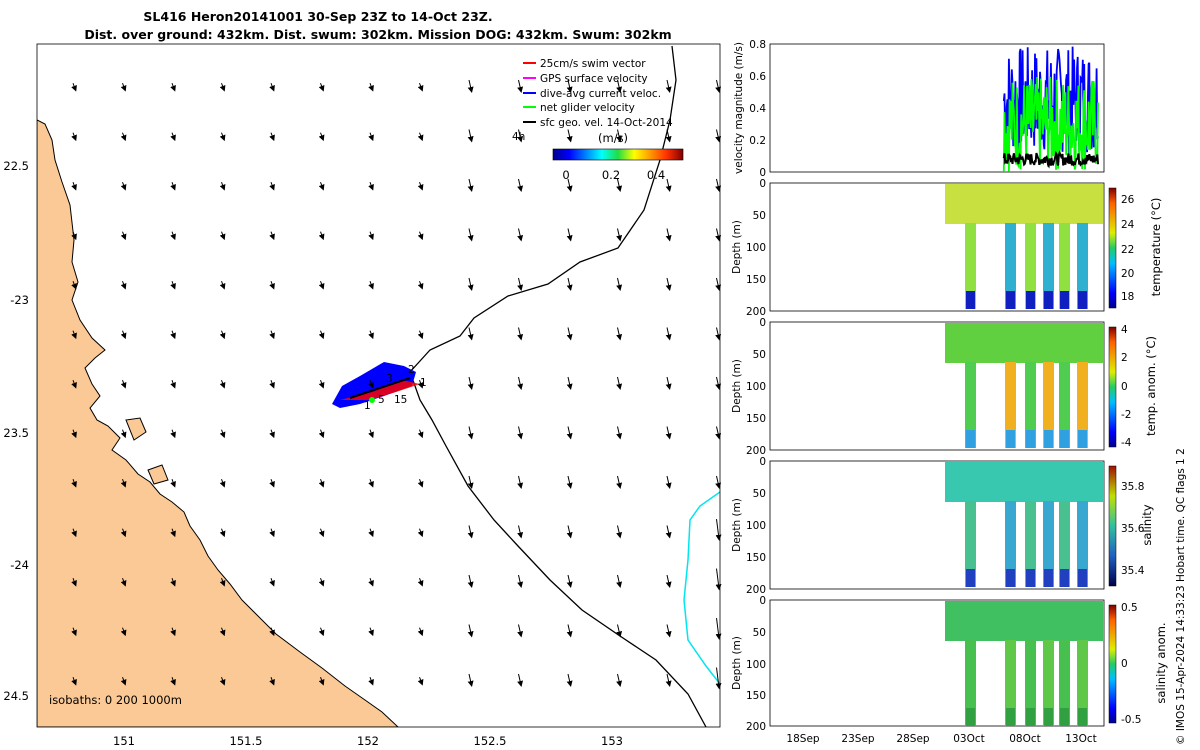 The width and height of the screenshot is (1200, 750). Describe the element at coordinates (941, 739) in the screenshot. I see `date-axis: 18Sep 23Sep 28Sep 03Oct 08Oct 13Oct` at that location.